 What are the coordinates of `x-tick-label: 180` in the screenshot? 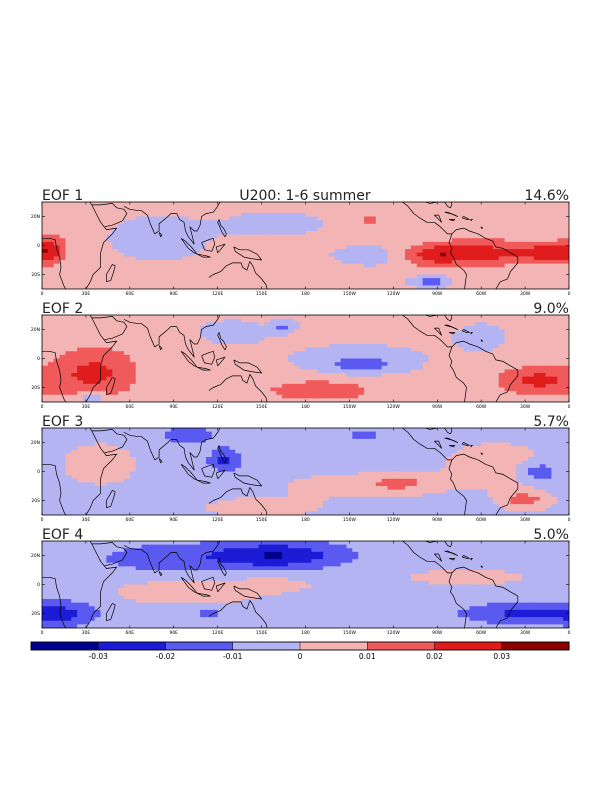 It's located at (305, 407).